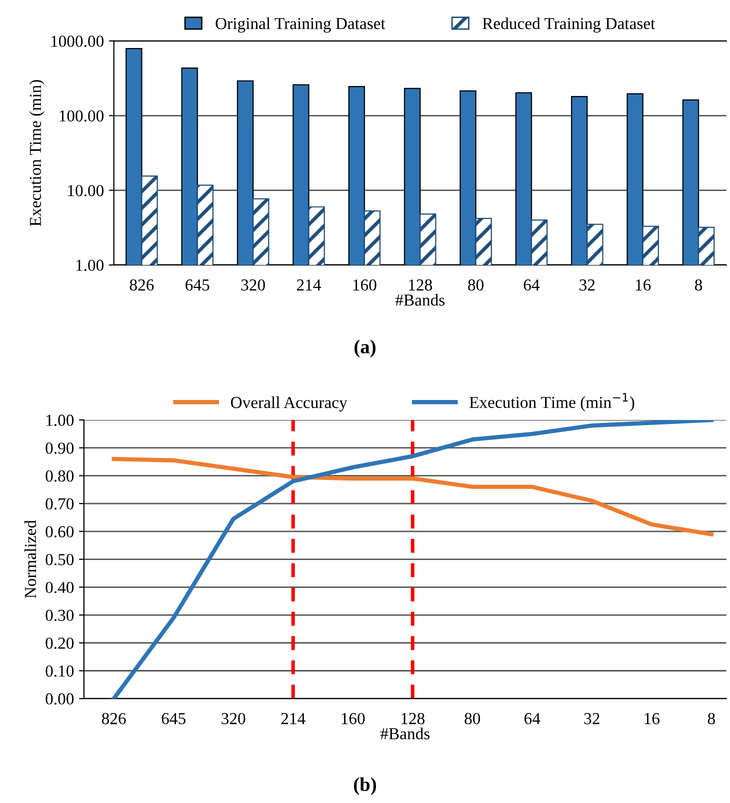 The width and height of the screenshot is (730, 803). What do you see at coordinates (60, 643) in the screenshot?
I see `y-tick-label: 0.20` at bounding box center [60, 643].